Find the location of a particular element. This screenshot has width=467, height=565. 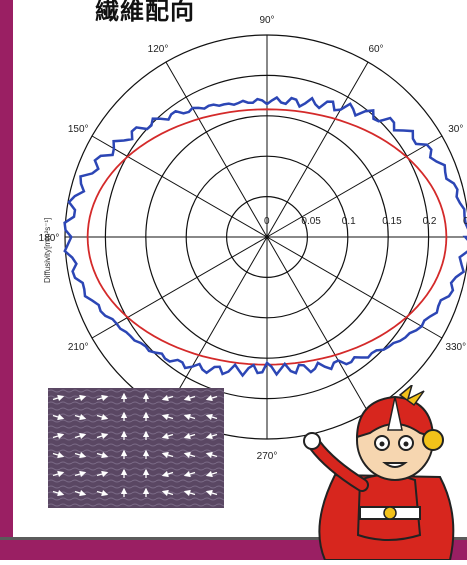

r-tick-label: 0 is located at coordinates (267, 221).